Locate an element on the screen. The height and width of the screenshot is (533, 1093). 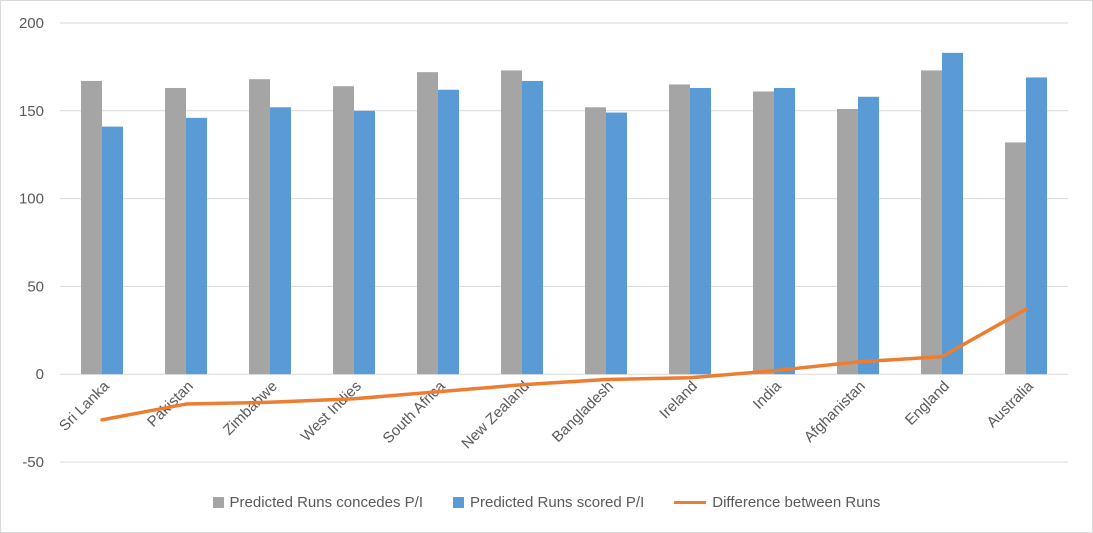
legend-item-scored: Predicted Runs scored P/I is located at coordinates (548, 502).